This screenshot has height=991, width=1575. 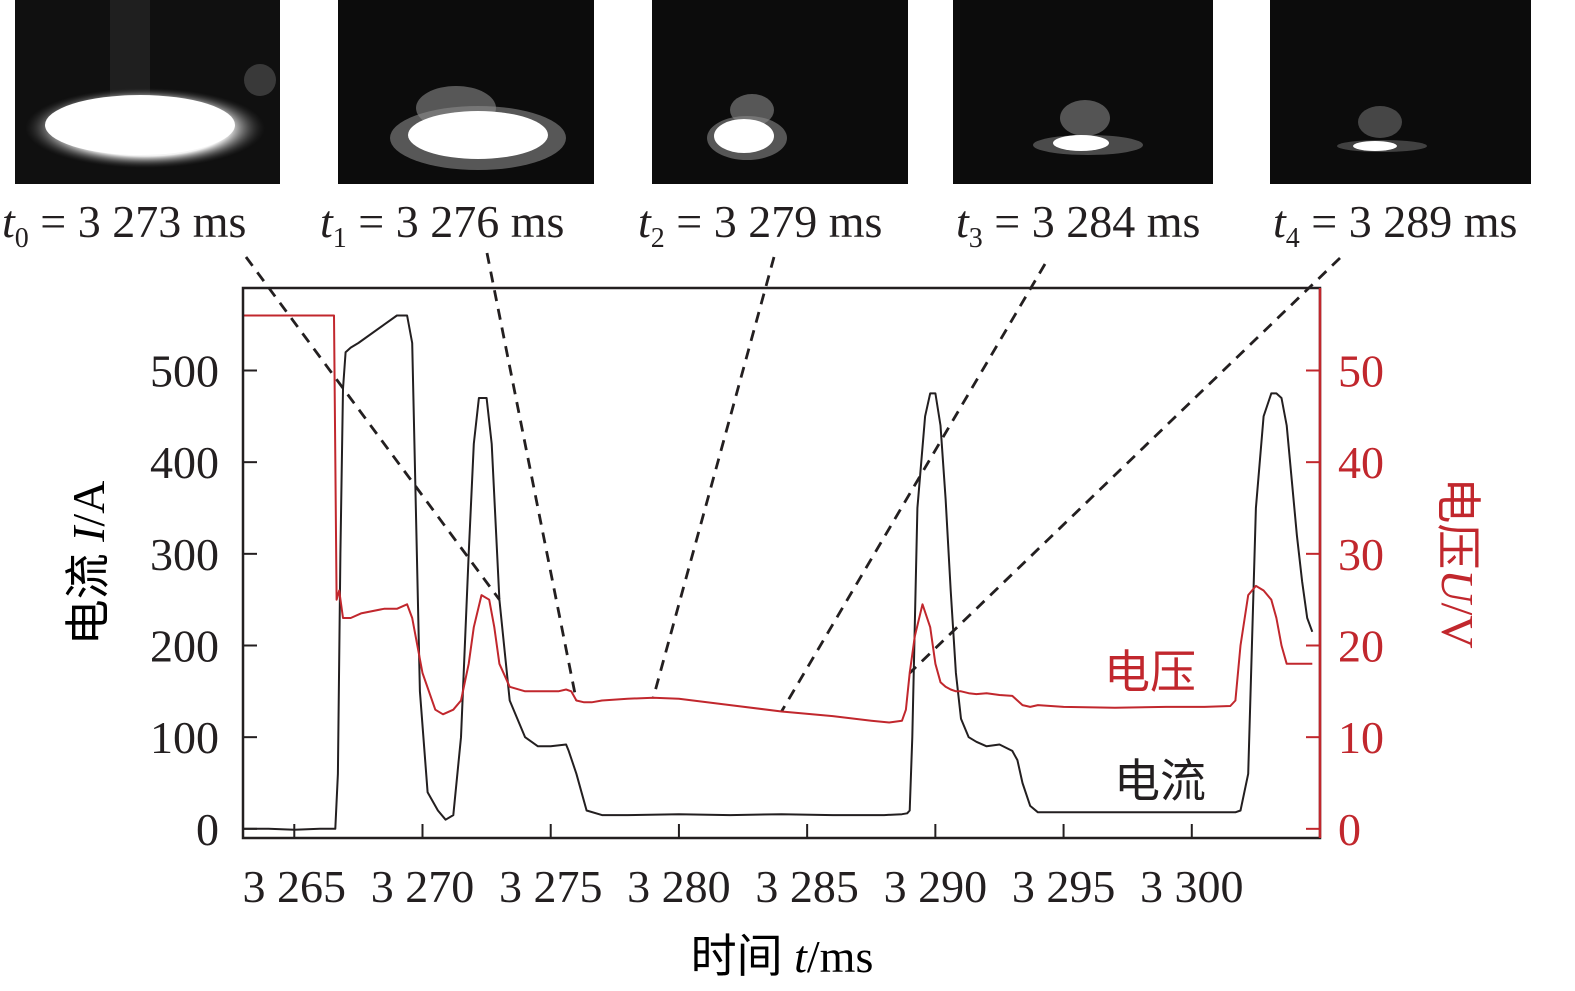 I want to click on y2-axis-label-prefix: 电压, so click(x=1457, y=523).